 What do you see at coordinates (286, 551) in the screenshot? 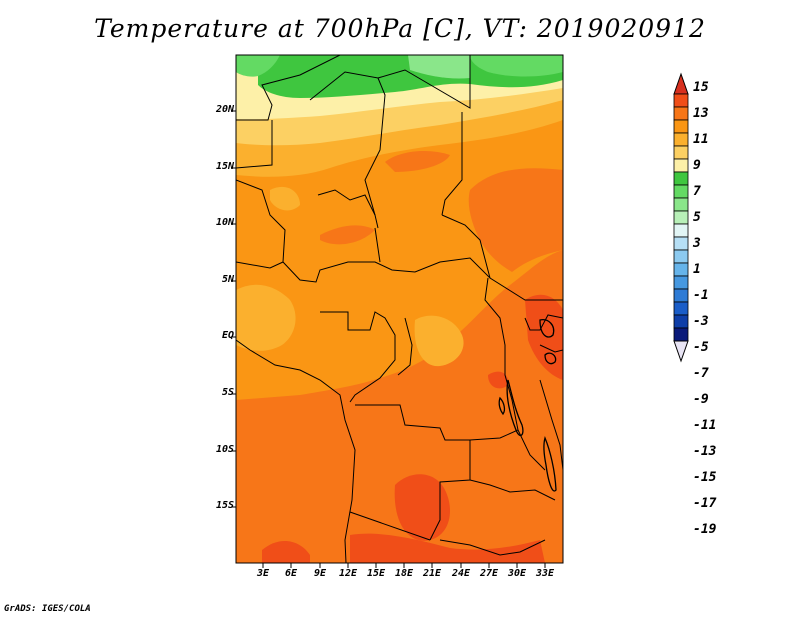
I see `field-sw-corner-13to15` at bounding box center [286, 551].